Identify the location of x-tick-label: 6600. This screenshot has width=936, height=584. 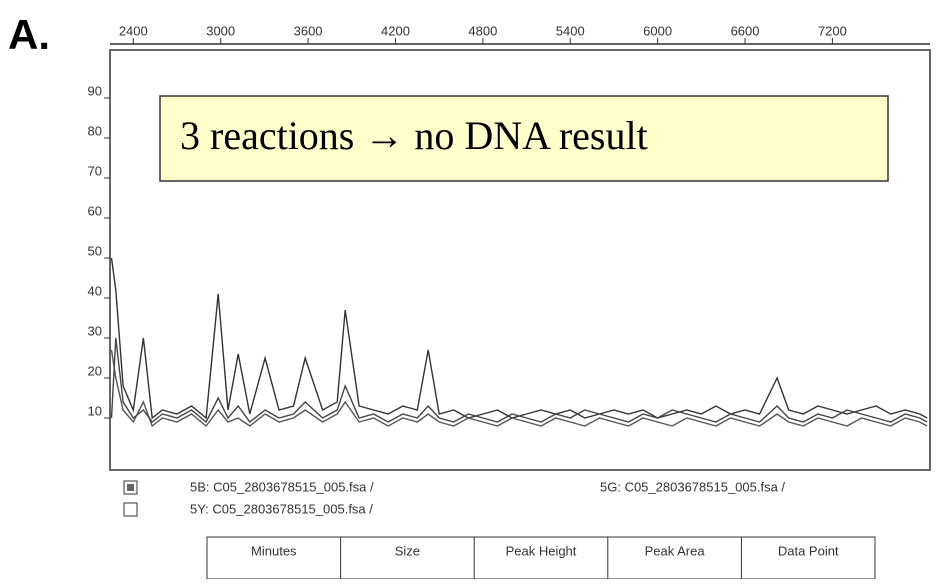
(745, 30).